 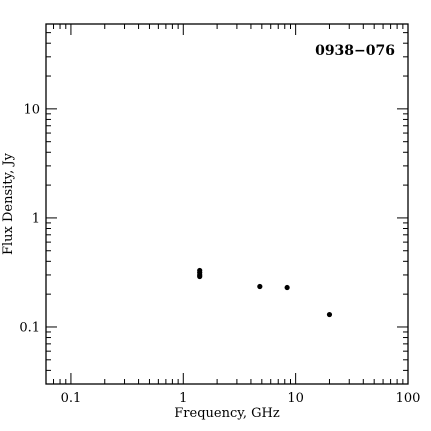 What do you see at coordinates (8, 203) in the screenshot?
I see `y-axis-label: Flux Density, Jy` at bounding box center [8, 203].